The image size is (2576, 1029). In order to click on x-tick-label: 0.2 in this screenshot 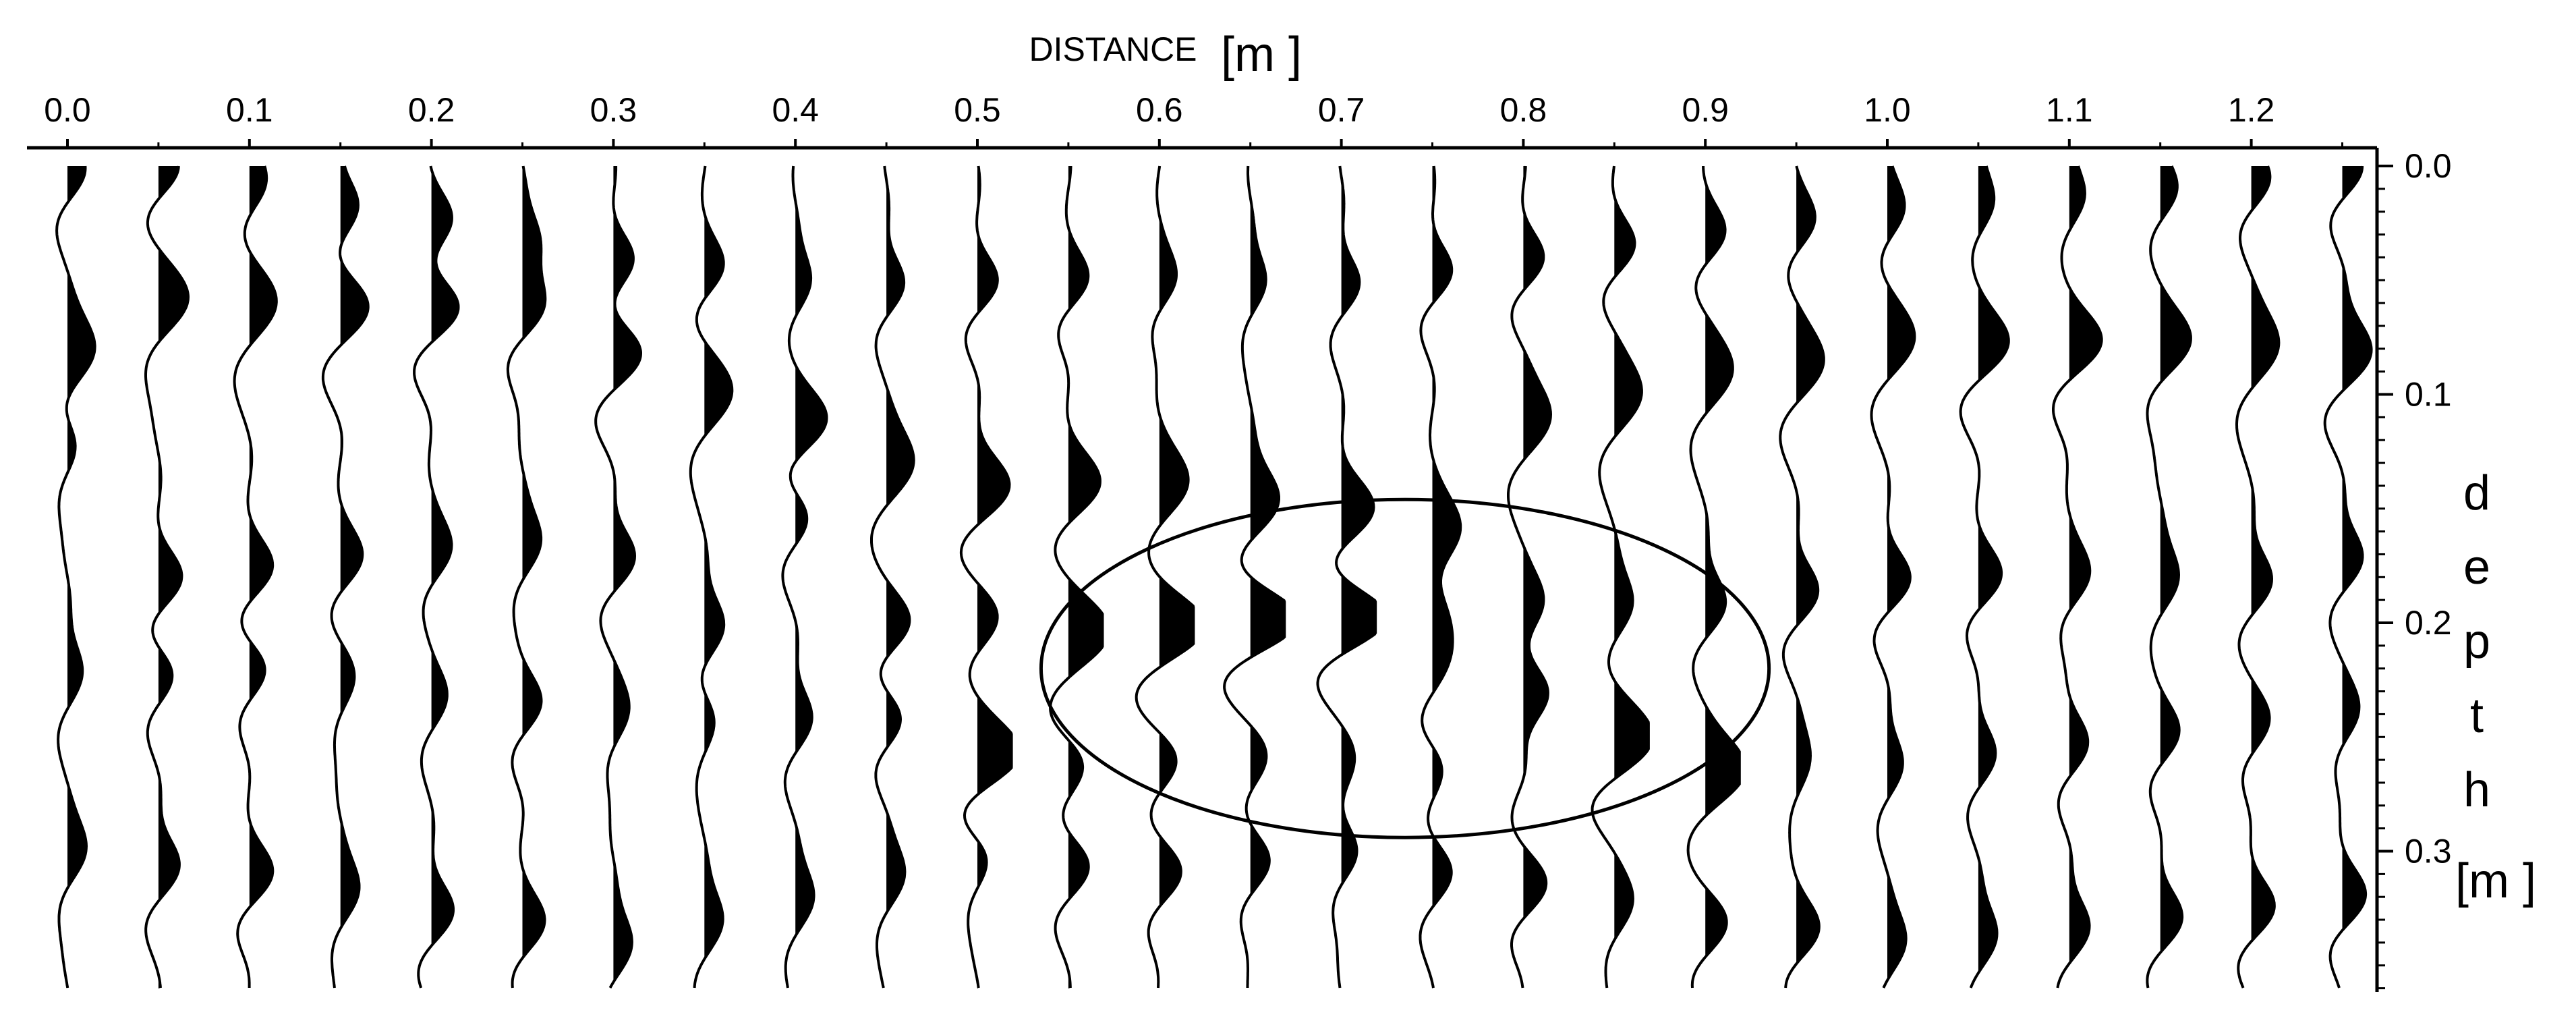, I will do `click(431, 110)`.